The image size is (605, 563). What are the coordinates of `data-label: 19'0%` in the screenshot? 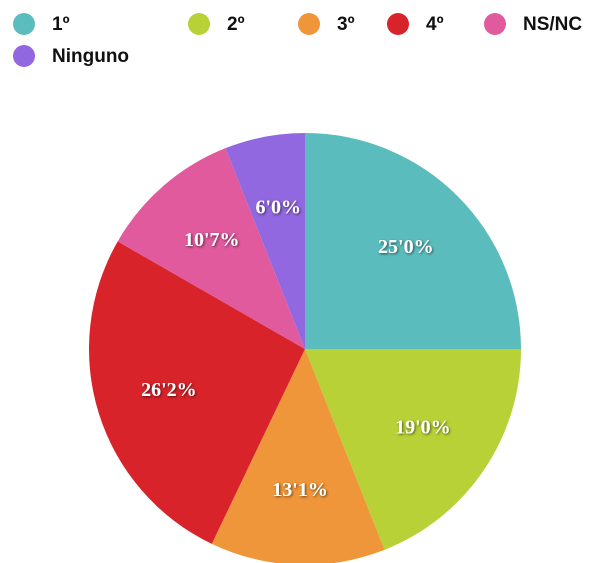 It's located at (423, 428).